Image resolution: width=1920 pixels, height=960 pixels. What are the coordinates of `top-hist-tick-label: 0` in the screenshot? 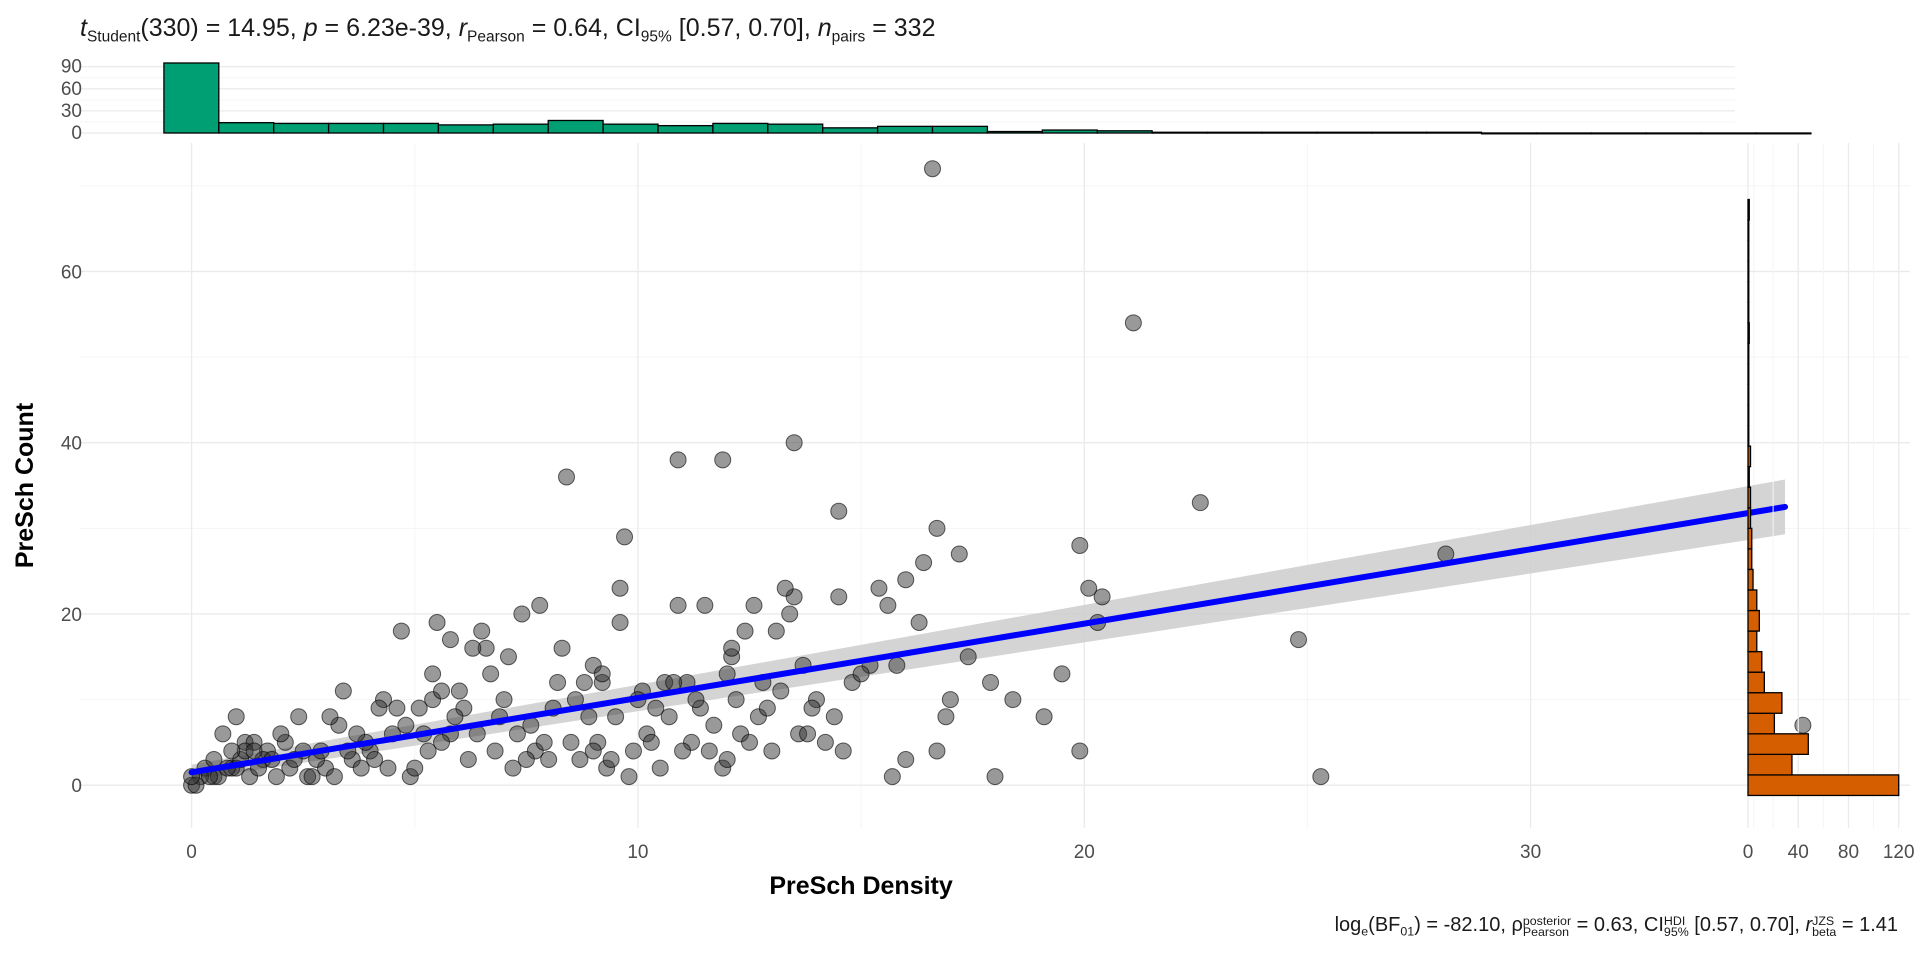 It's located at (76, 133).